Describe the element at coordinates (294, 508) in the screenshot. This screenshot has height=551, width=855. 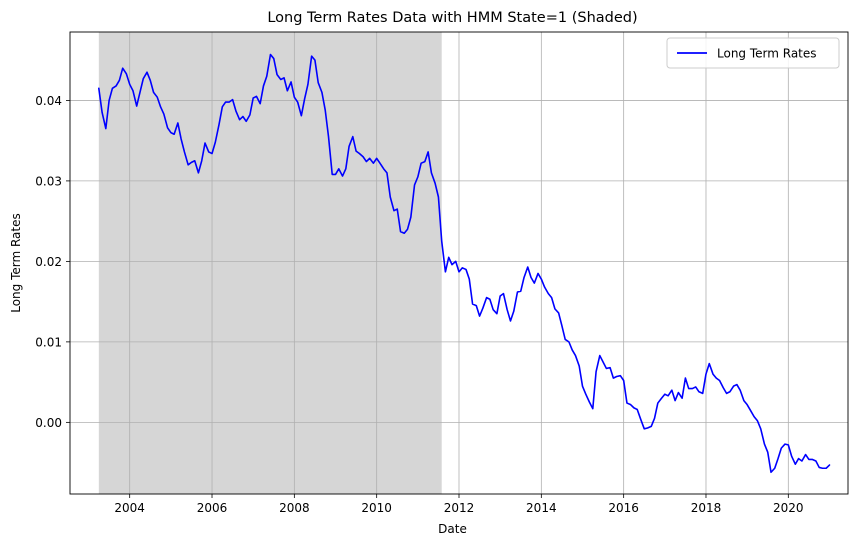
I see `x-tick-label: 2008` at that location.